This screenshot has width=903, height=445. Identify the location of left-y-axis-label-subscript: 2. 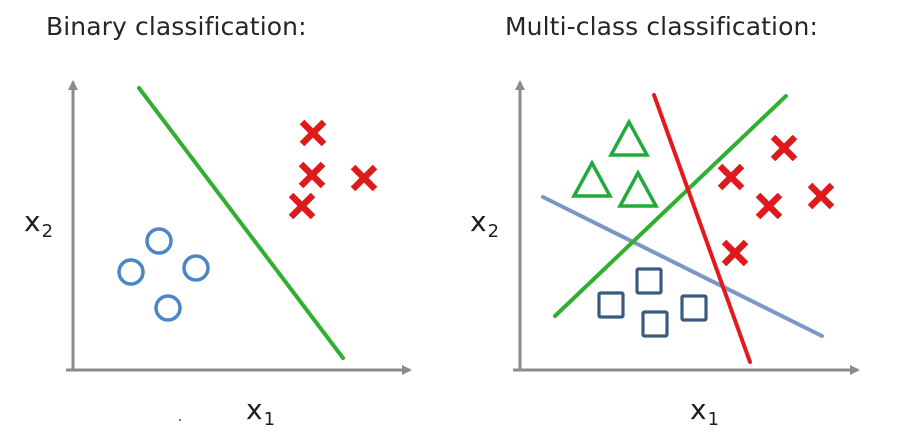
(47, 231).